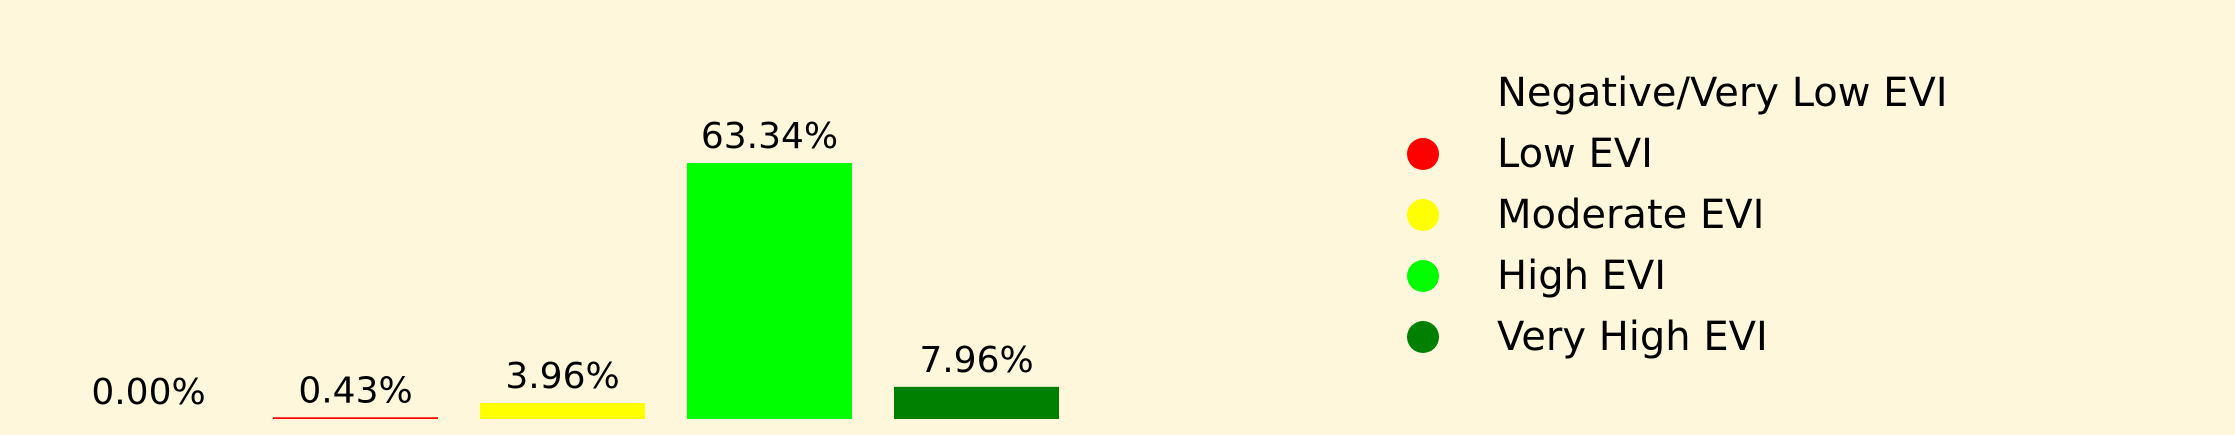 The image size is (2235, 435). Describe the element at coordinates (1632, 336) in the screenshot. I see `legend-label-5: Very High EVI` at that location.